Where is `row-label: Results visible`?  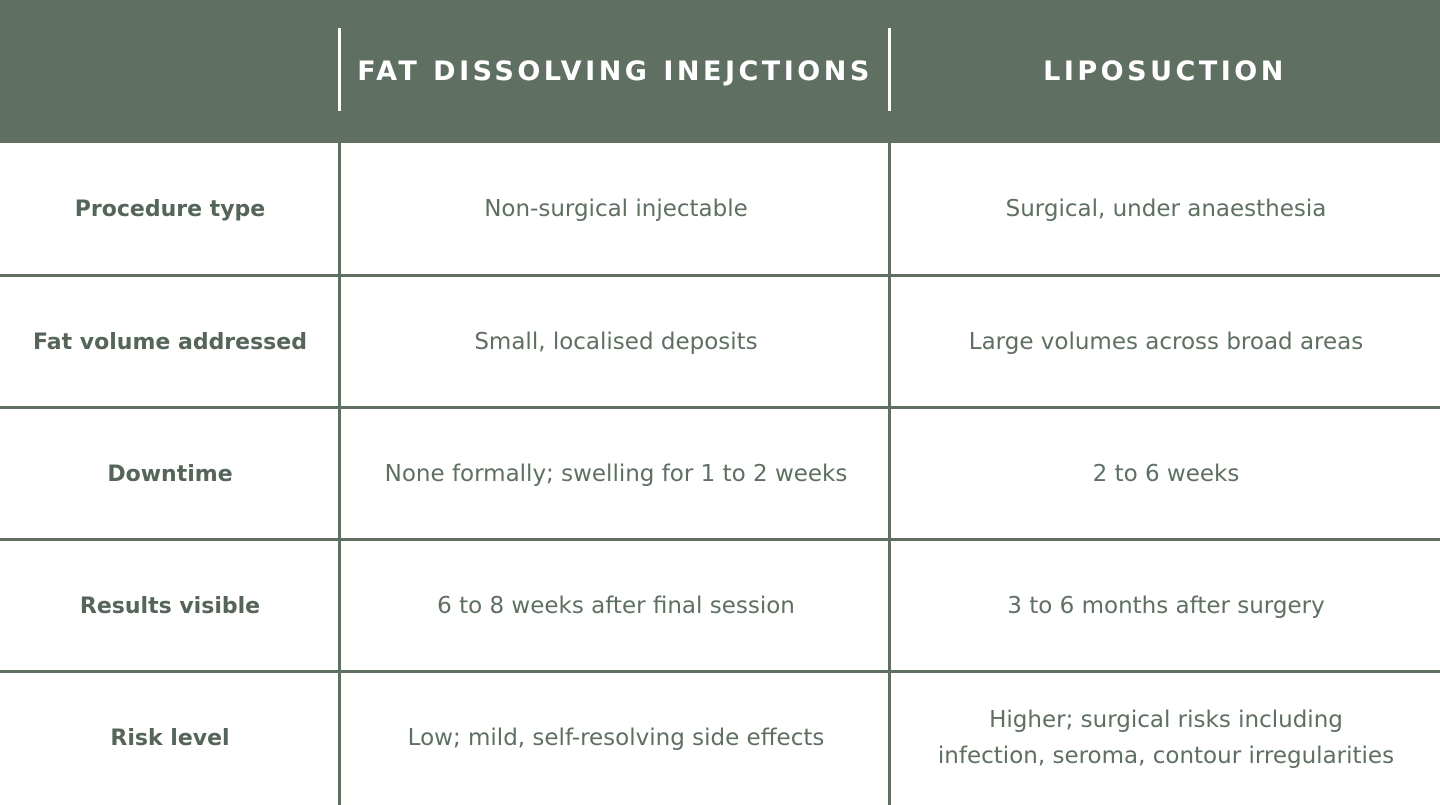
row-label: Results visible is located at coordinates (170, 606).